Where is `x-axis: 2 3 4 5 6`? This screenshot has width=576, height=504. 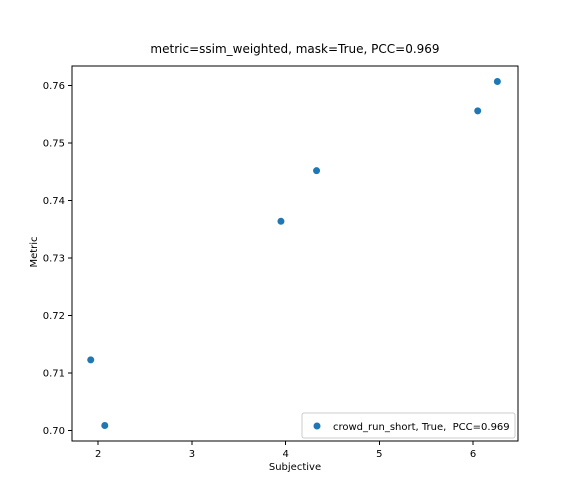
x-axis: 2 3 4 5 6 is located at coordinates (285, 450).